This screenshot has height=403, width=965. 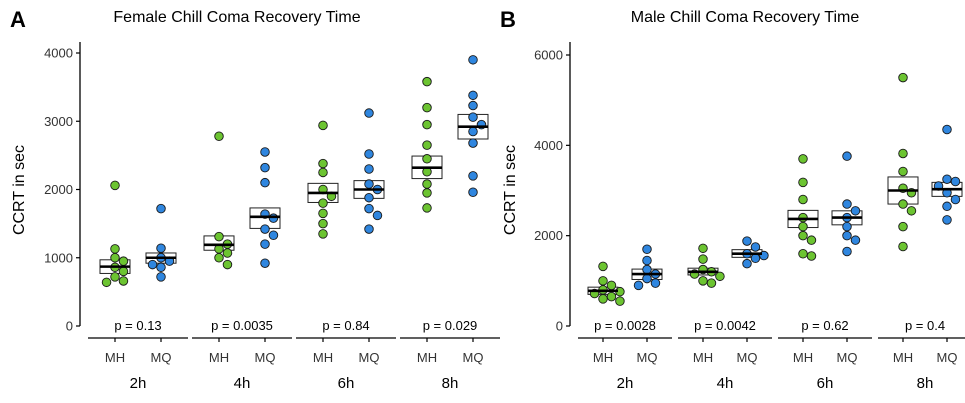 What do you see at coordinates (825, 383) in the screenshot?
I see `category-label: 6h` at bounding box center [825, 383].